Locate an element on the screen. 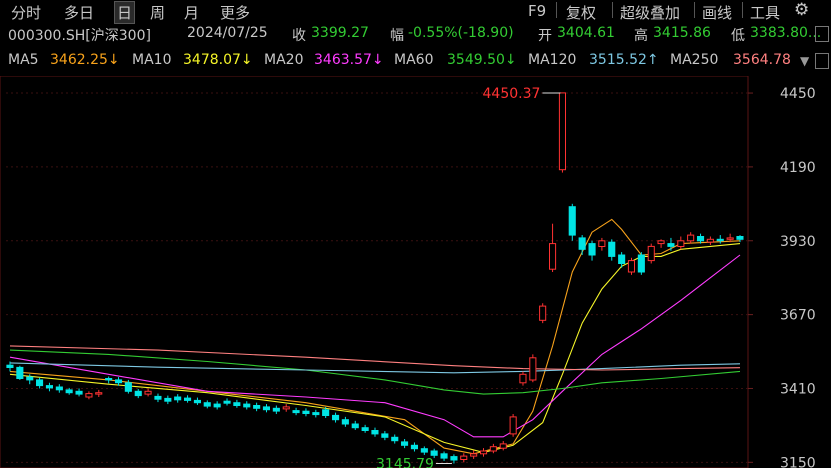 Image resolution: width=831 pixels, height=468 pixels. y-tick-label: 4450 is located at coordinates (798, 94).